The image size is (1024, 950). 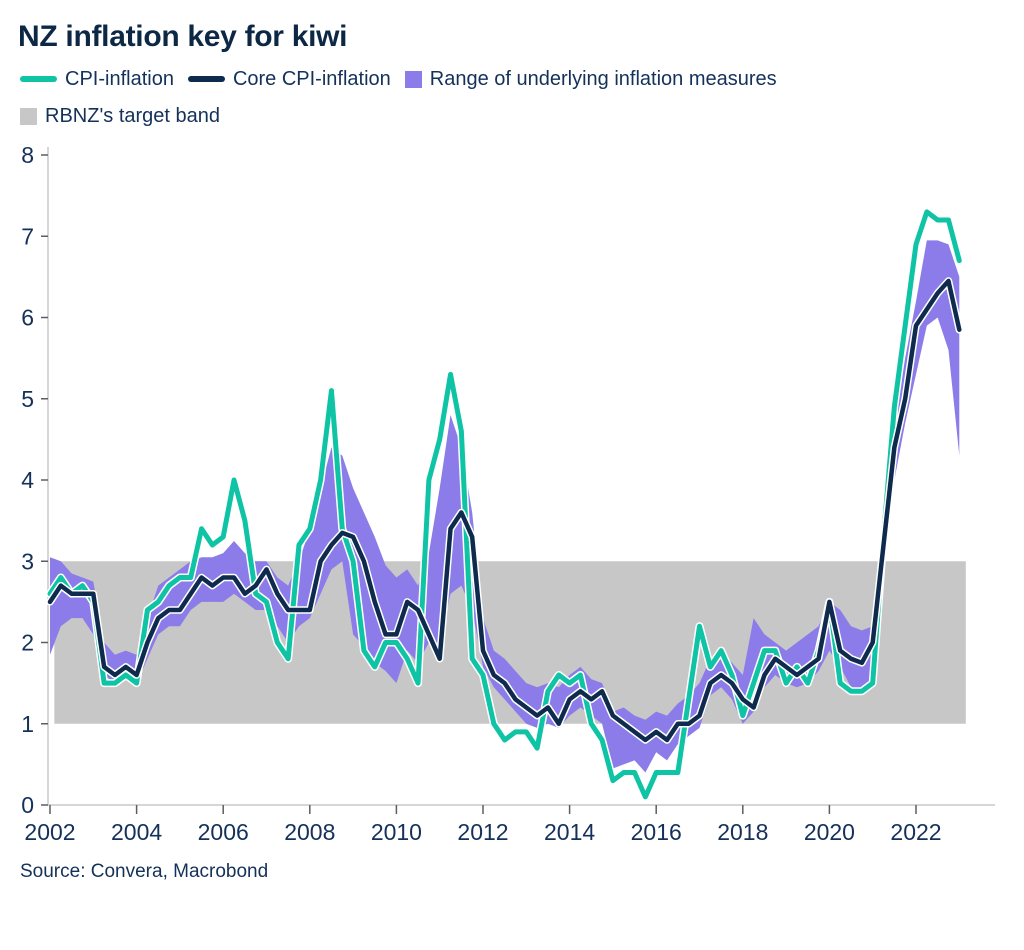 I want to click on svg-text: 2002, so click(x=49, y=832).